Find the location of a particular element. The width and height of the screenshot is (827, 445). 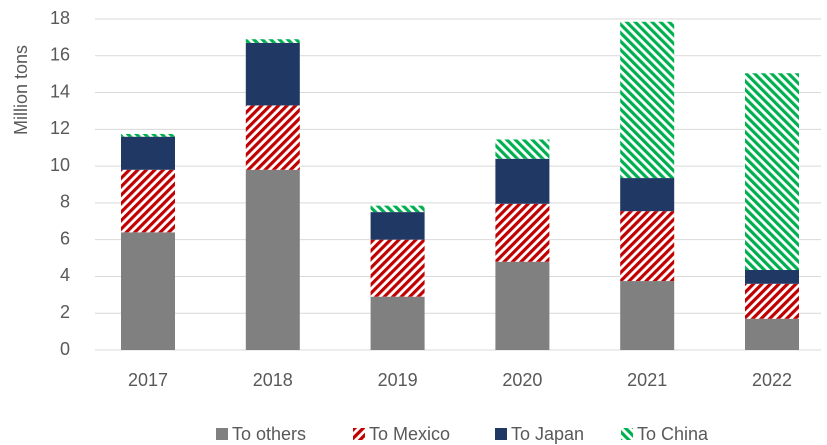

x-tick-label: 2017 is located at coordinates (148, 380).